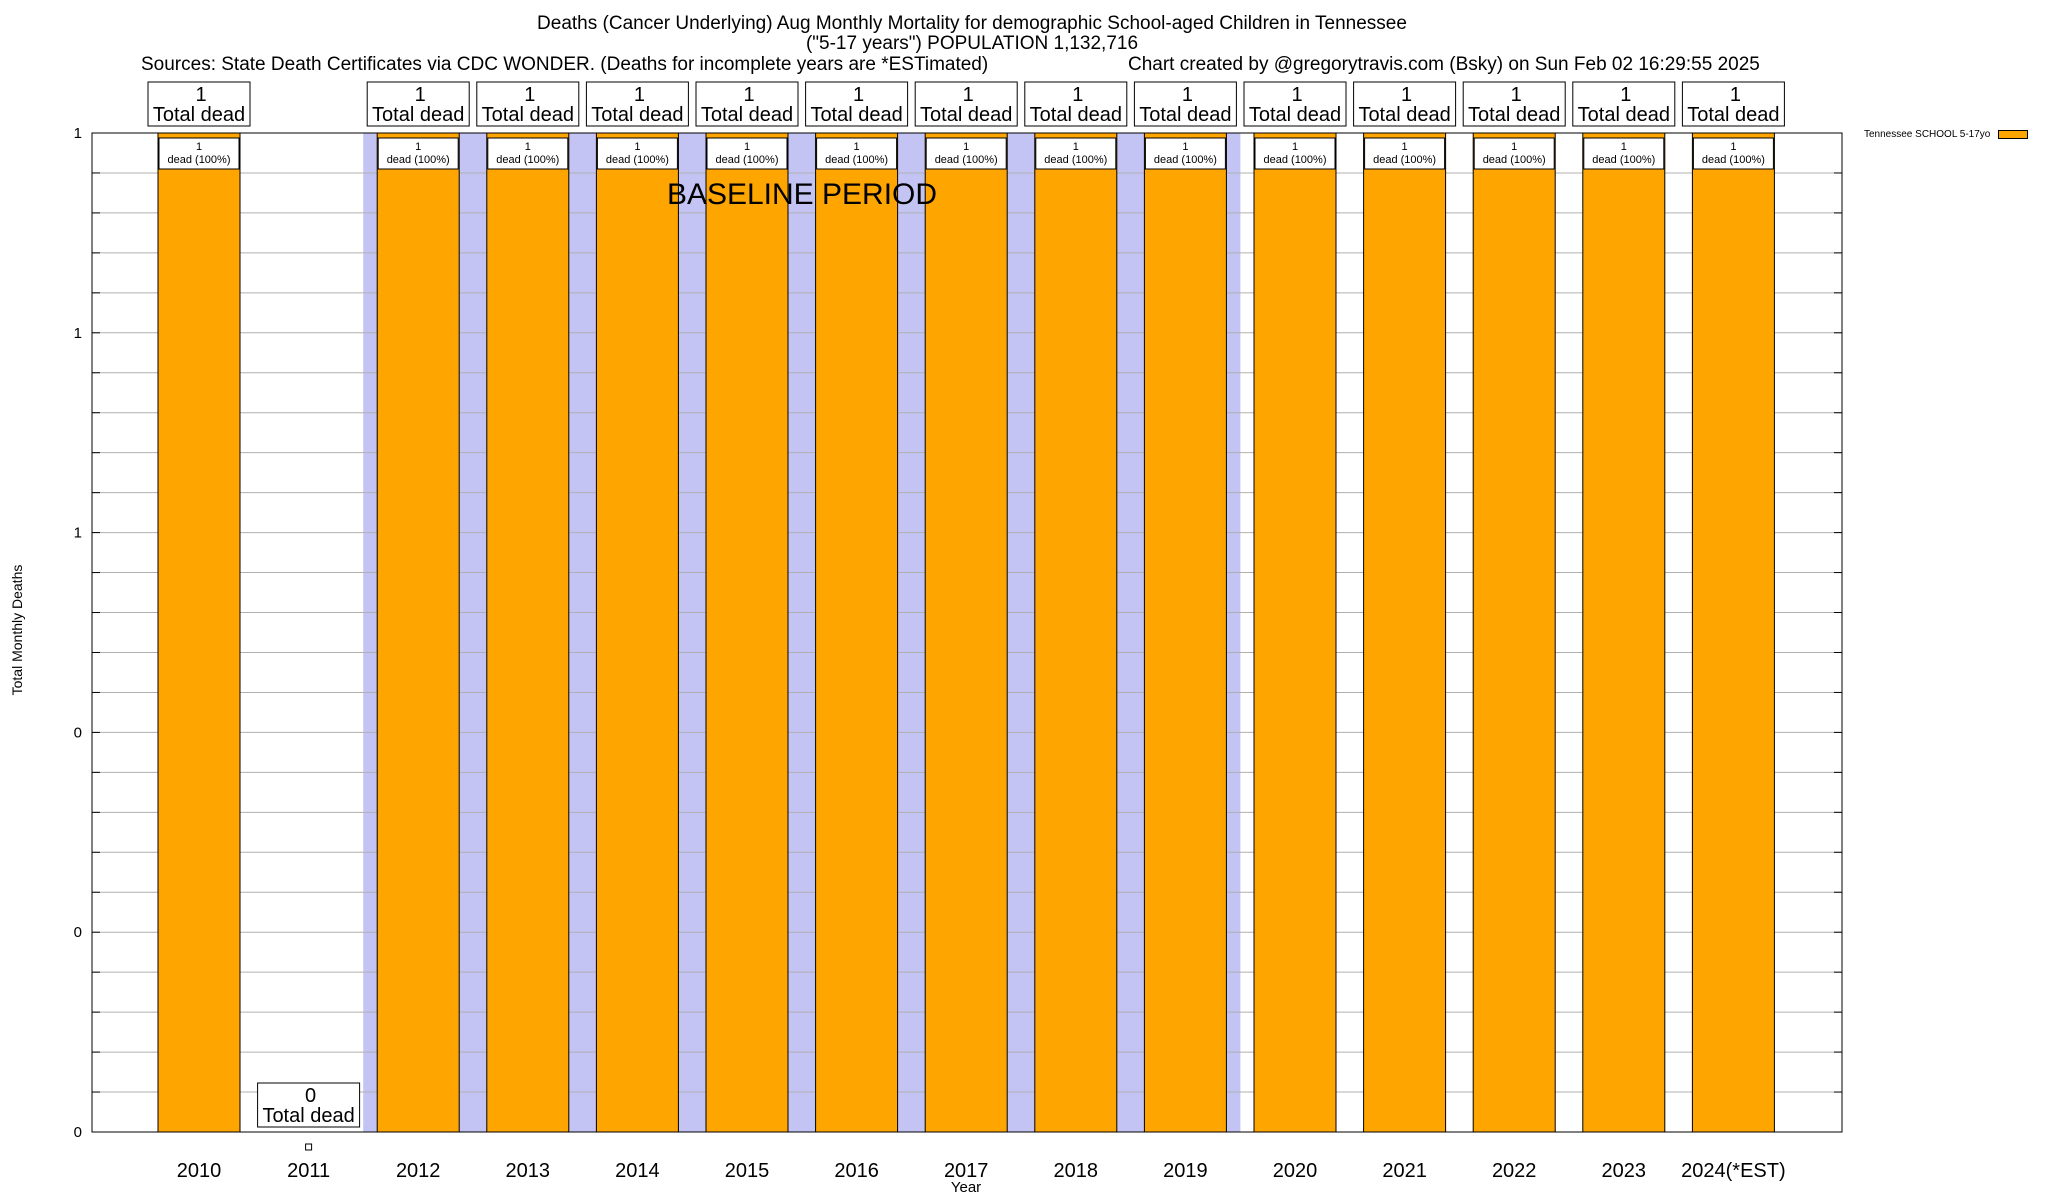  I want to click on y-axis-title: Total Monthly Deaths, so click(17, 630).